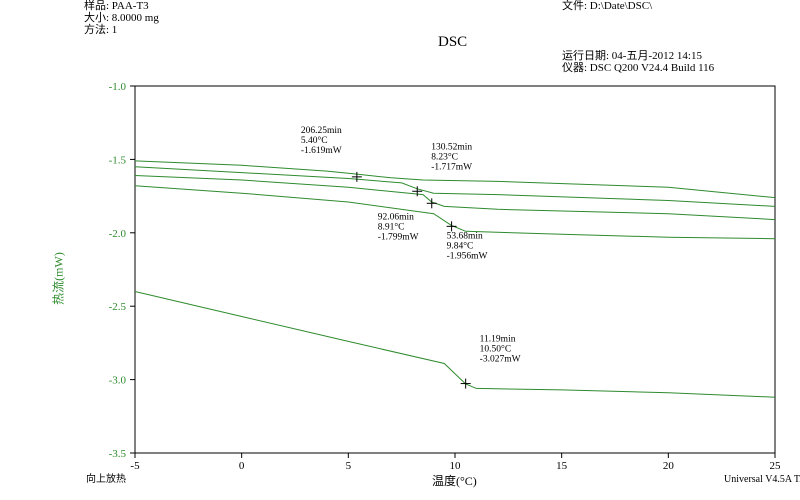 This screenshot has height=500, width=800. Describe the element at coordinates (562, 466) in the screenshot. I see `x-tick-label: 15` at that location.